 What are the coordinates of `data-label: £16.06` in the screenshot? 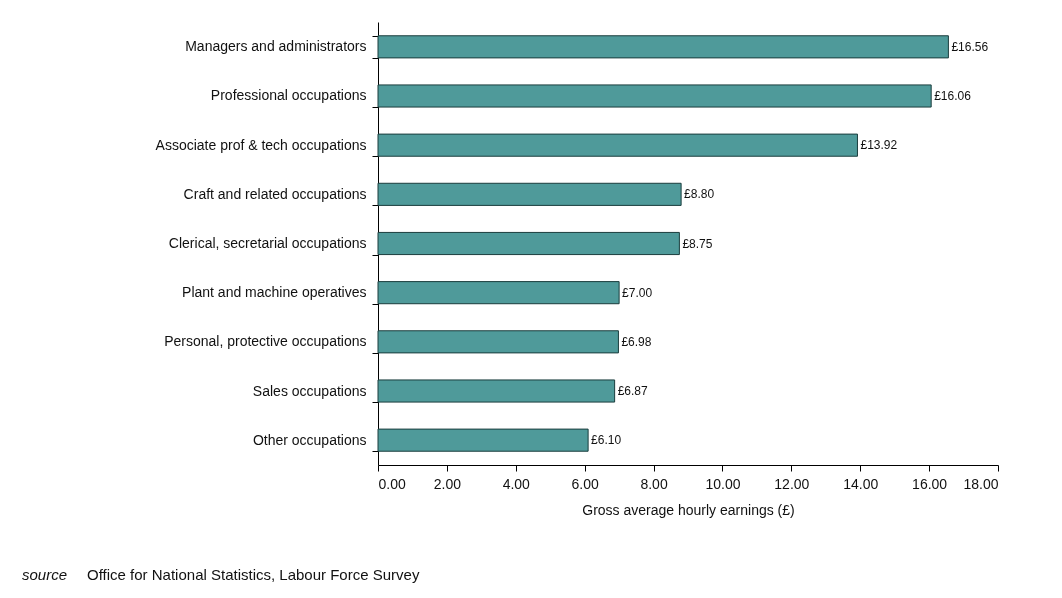 It's located at (953, 96).